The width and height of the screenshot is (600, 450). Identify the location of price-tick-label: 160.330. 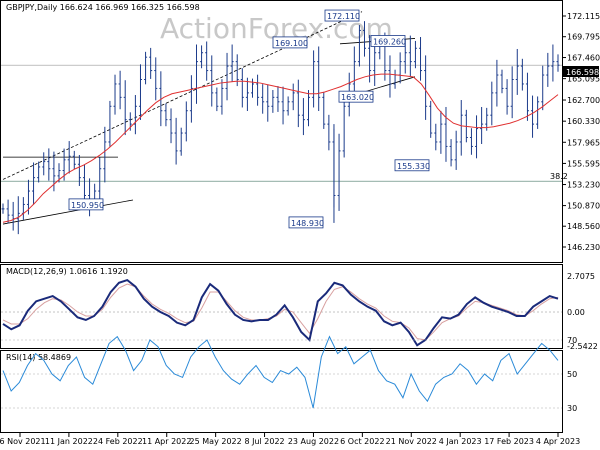
(583, 121).